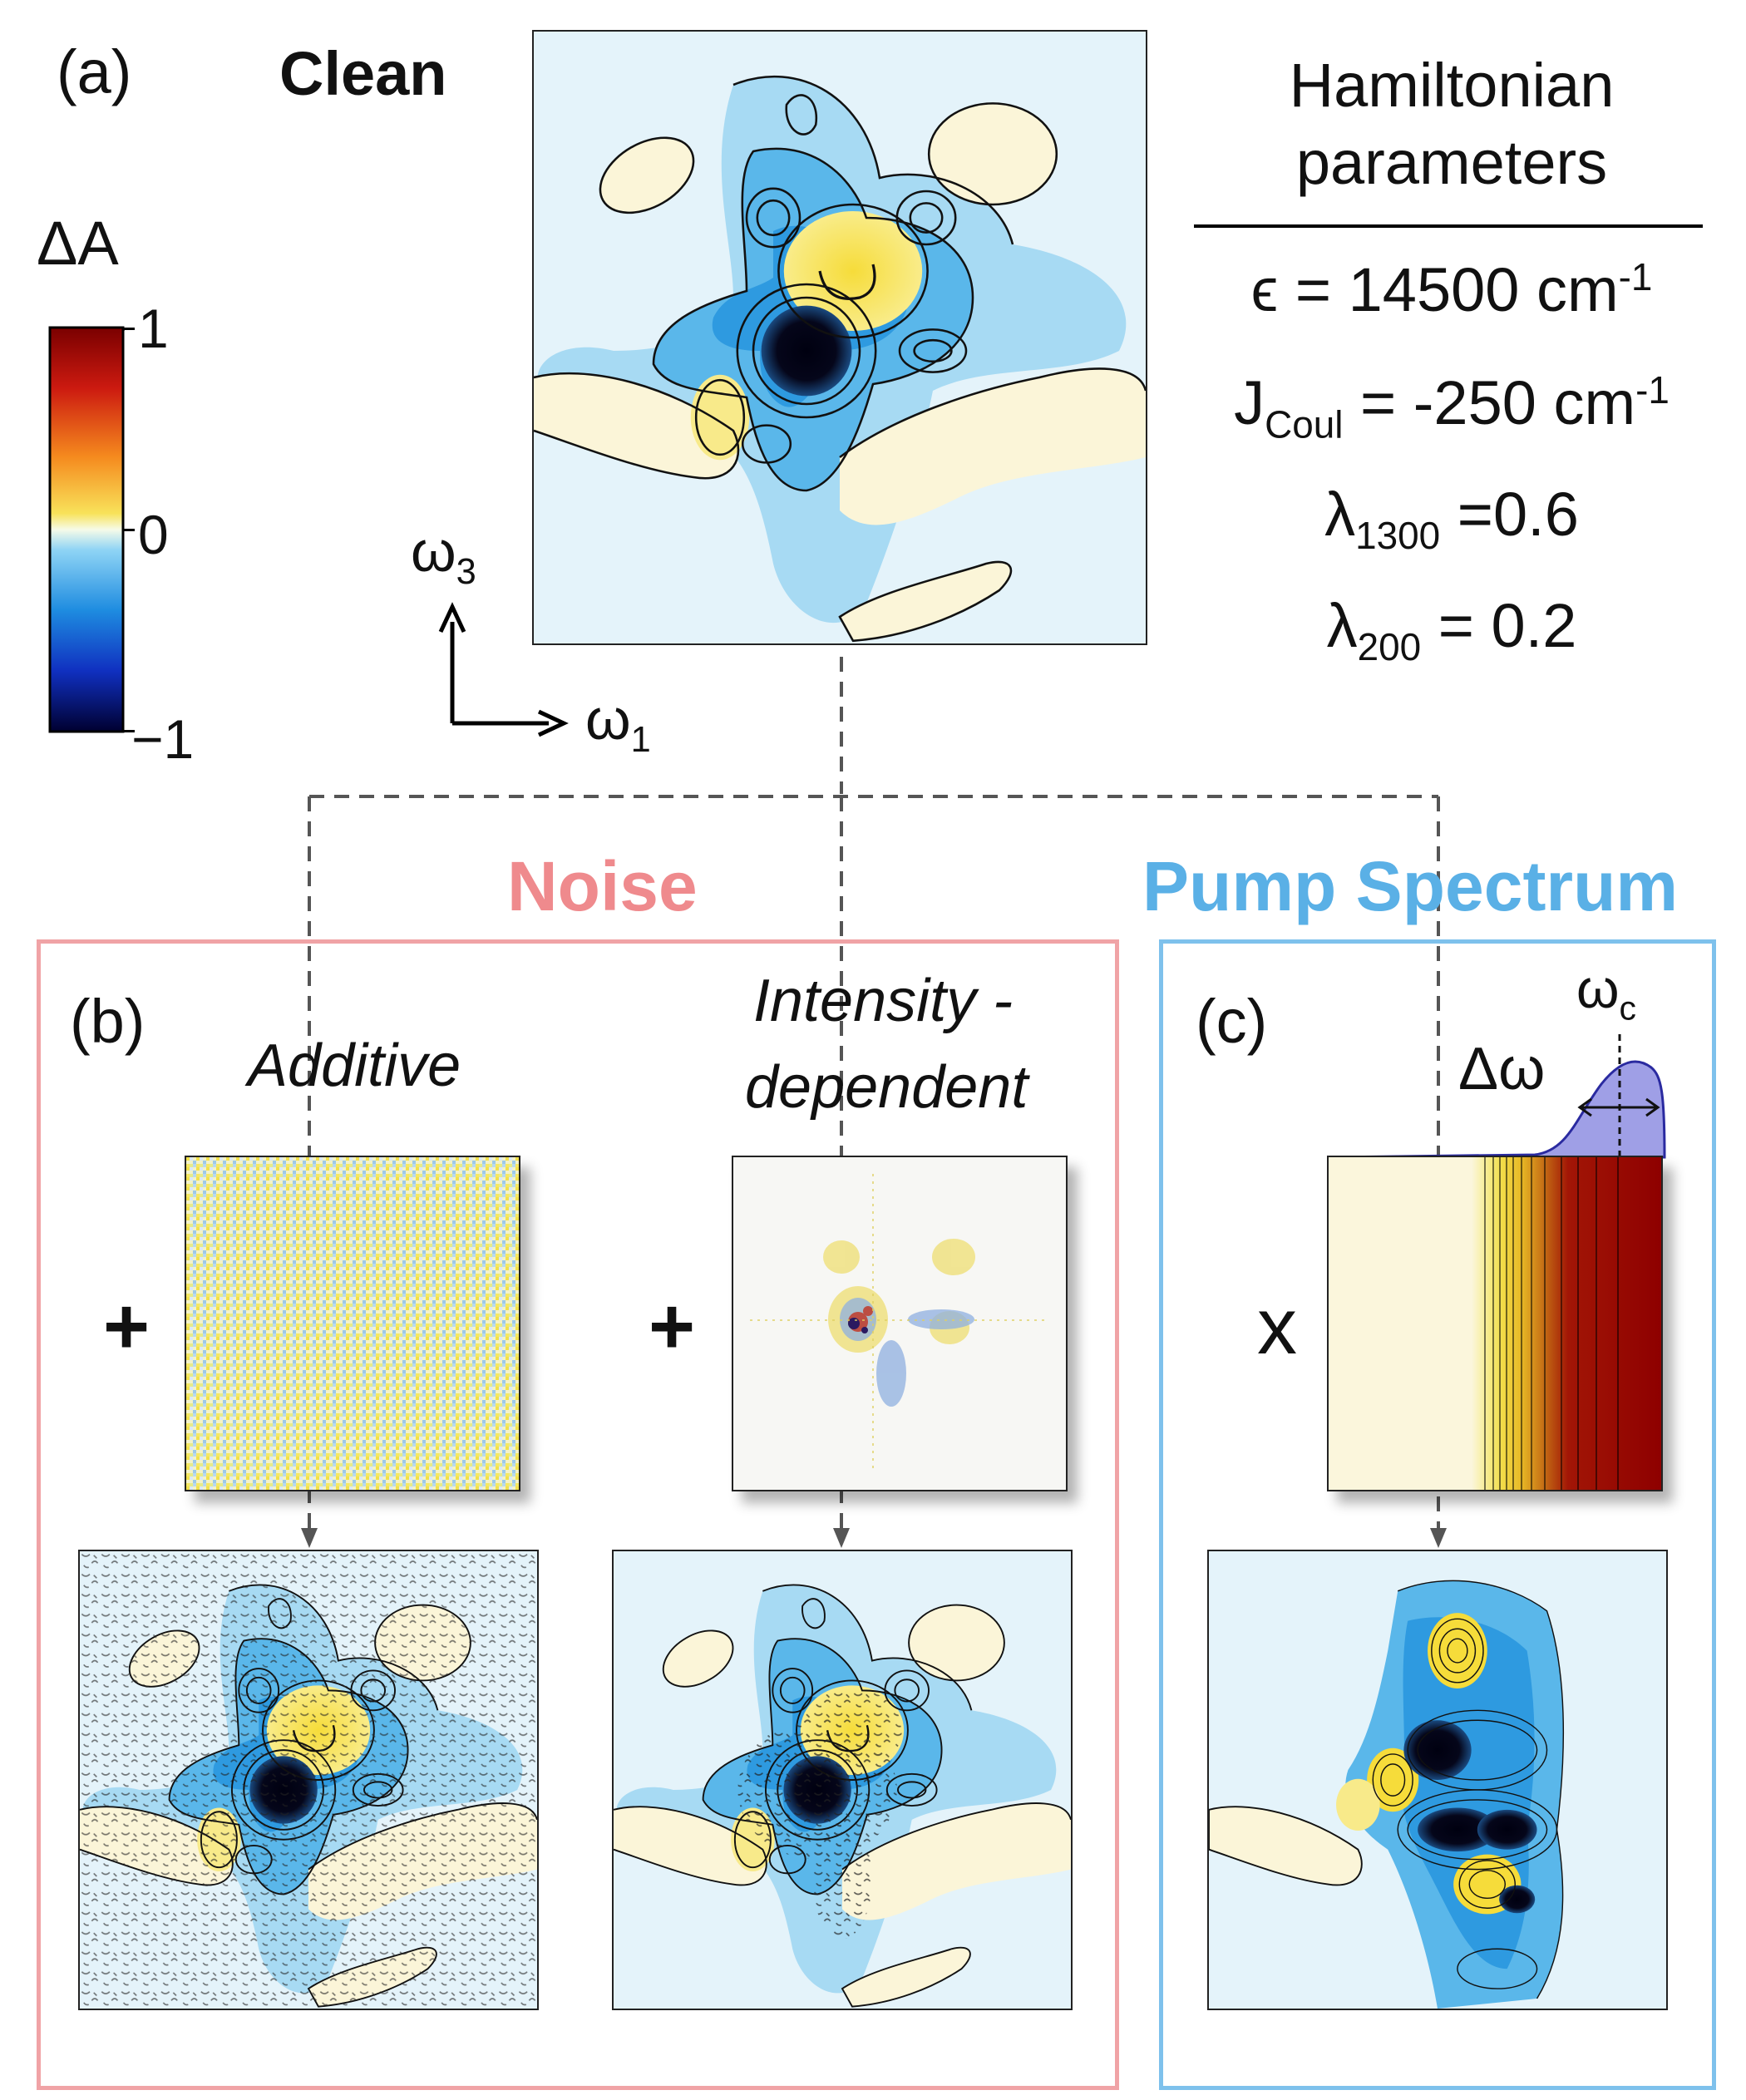 The width and height of the screenshot is (1746, 2100). Describe the element at coordinates (354, 1066) in the screenshot. I see `additive-label: Additive` at that location.